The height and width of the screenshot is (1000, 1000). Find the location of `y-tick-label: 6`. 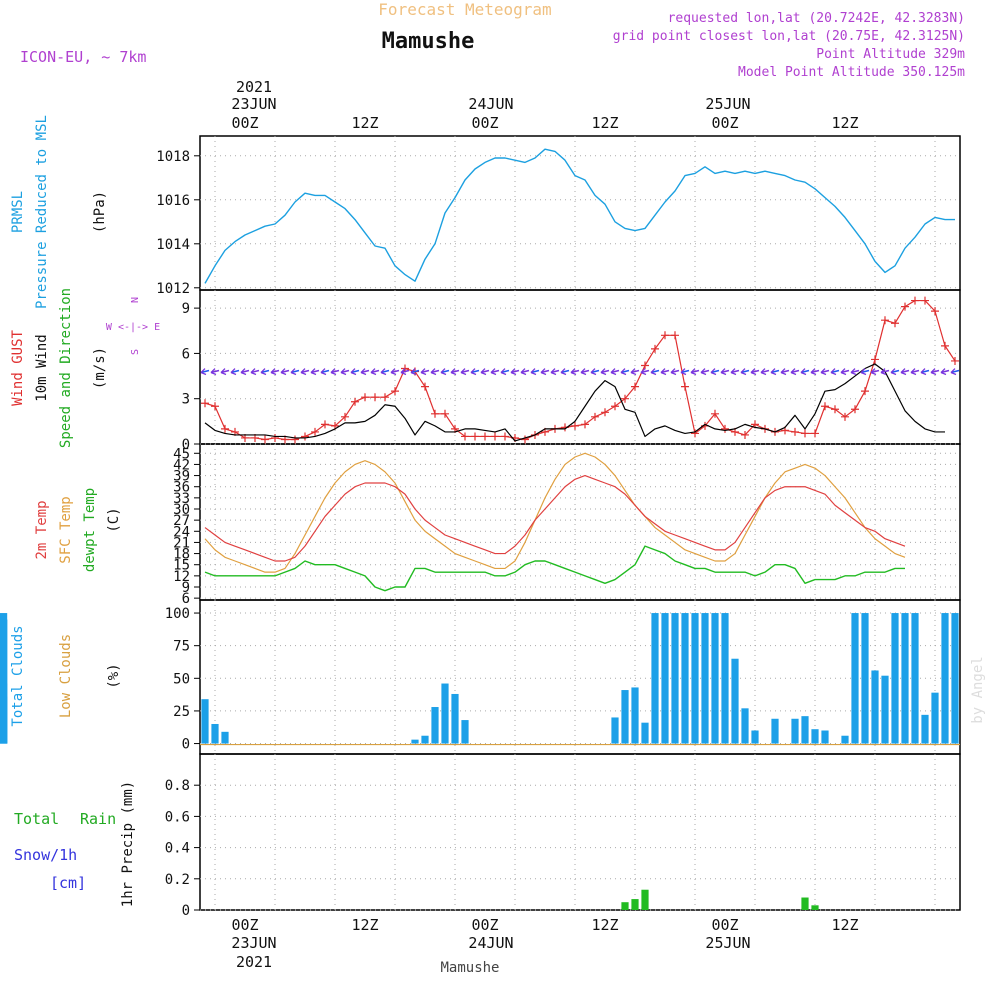

y-tick-label: 6 is located at coordinates (186, 599).